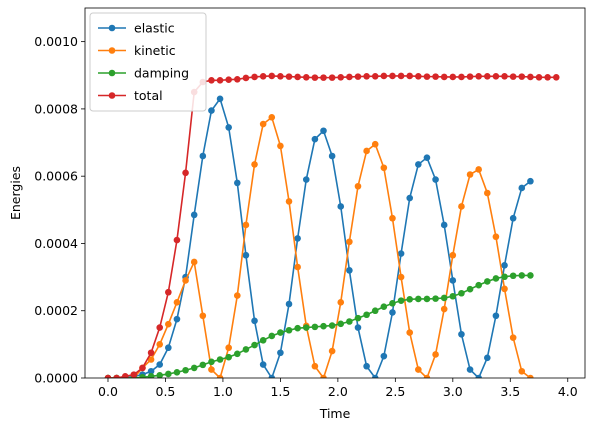 Image resolution: width=593 pixels, height=432 pixels. Describe the element at coordinates (166, 391) in the screenshot. I see `x-tick-label: 0.5` at that location.